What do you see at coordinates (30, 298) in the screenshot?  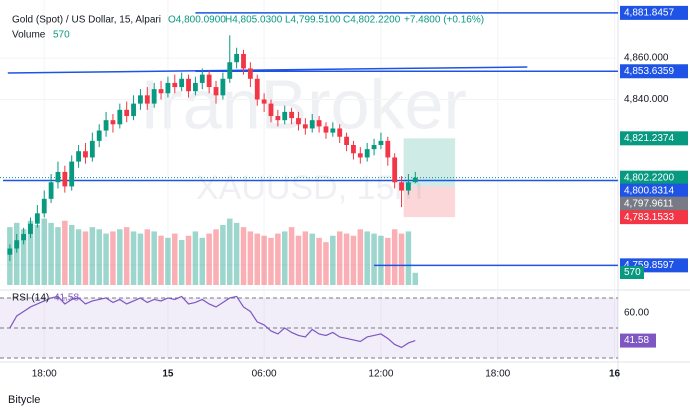 I see `rsi-label: RSI (14)` at bounding box center [30, 298].